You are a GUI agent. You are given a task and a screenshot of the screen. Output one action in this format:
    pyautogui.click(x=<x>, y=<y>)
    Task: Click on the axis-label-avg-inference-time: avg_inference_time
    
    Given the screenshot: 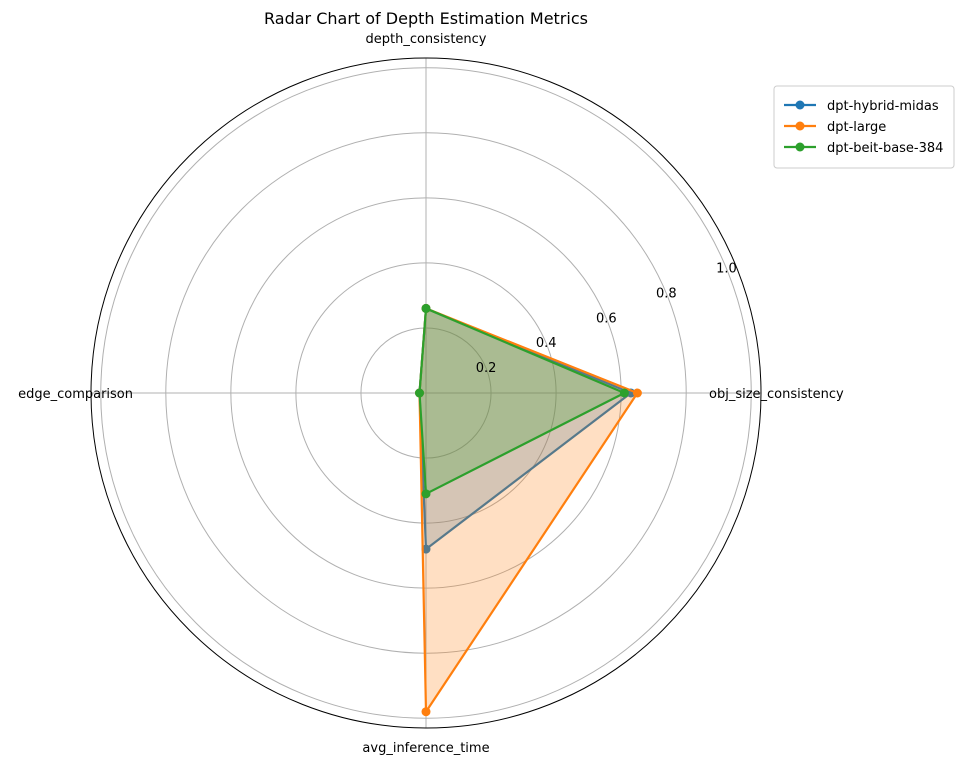 What is the action you would take?
    pyautogui.click(x=425, y=748)
    